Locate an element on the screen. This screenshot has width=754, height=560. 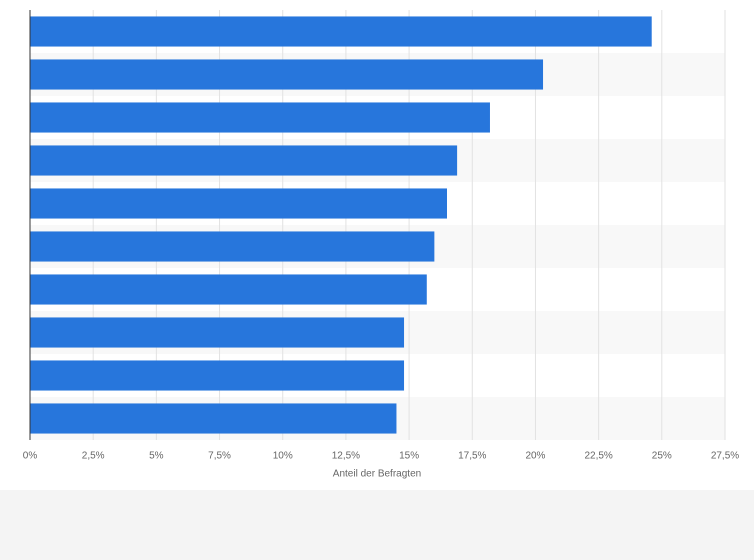
x-tick-label: 17,5% is located at coordinates (472, 456).